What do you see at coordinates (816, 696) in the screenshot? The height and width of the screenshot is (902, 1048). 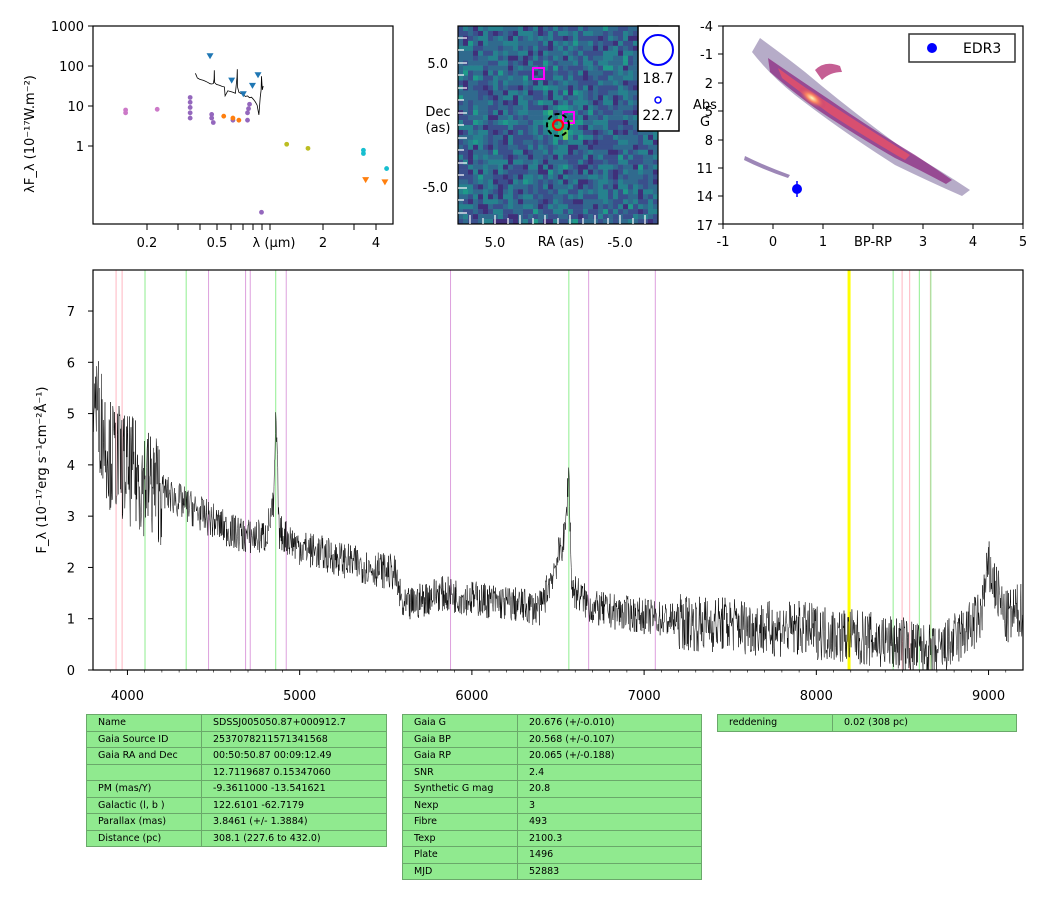 I see `spectrum-xtick-label: 8000` at bounding box center [816, 696].